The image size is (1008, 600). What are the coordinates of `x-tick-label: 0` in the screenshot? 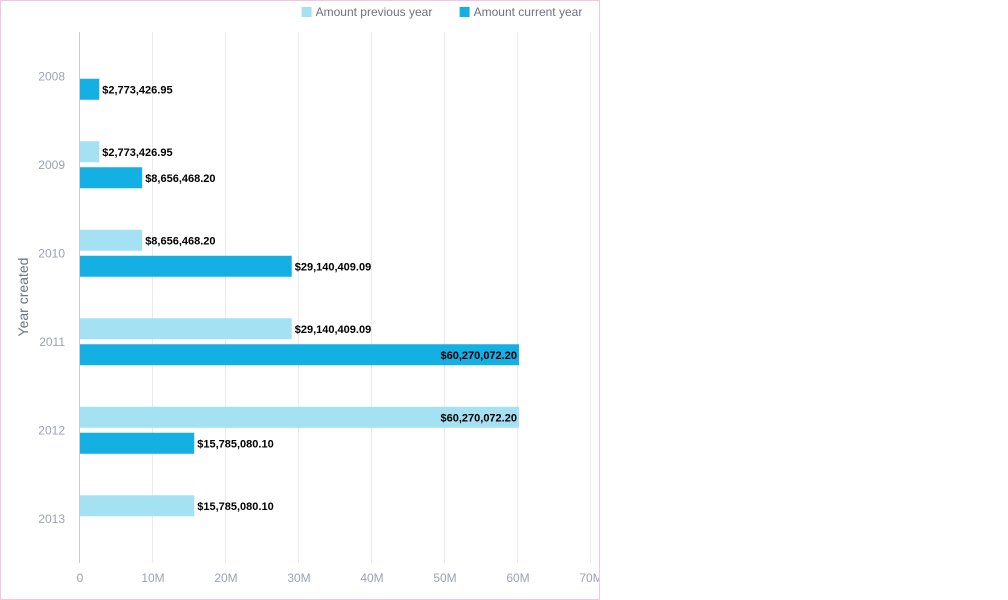 It's located at (80, 578).